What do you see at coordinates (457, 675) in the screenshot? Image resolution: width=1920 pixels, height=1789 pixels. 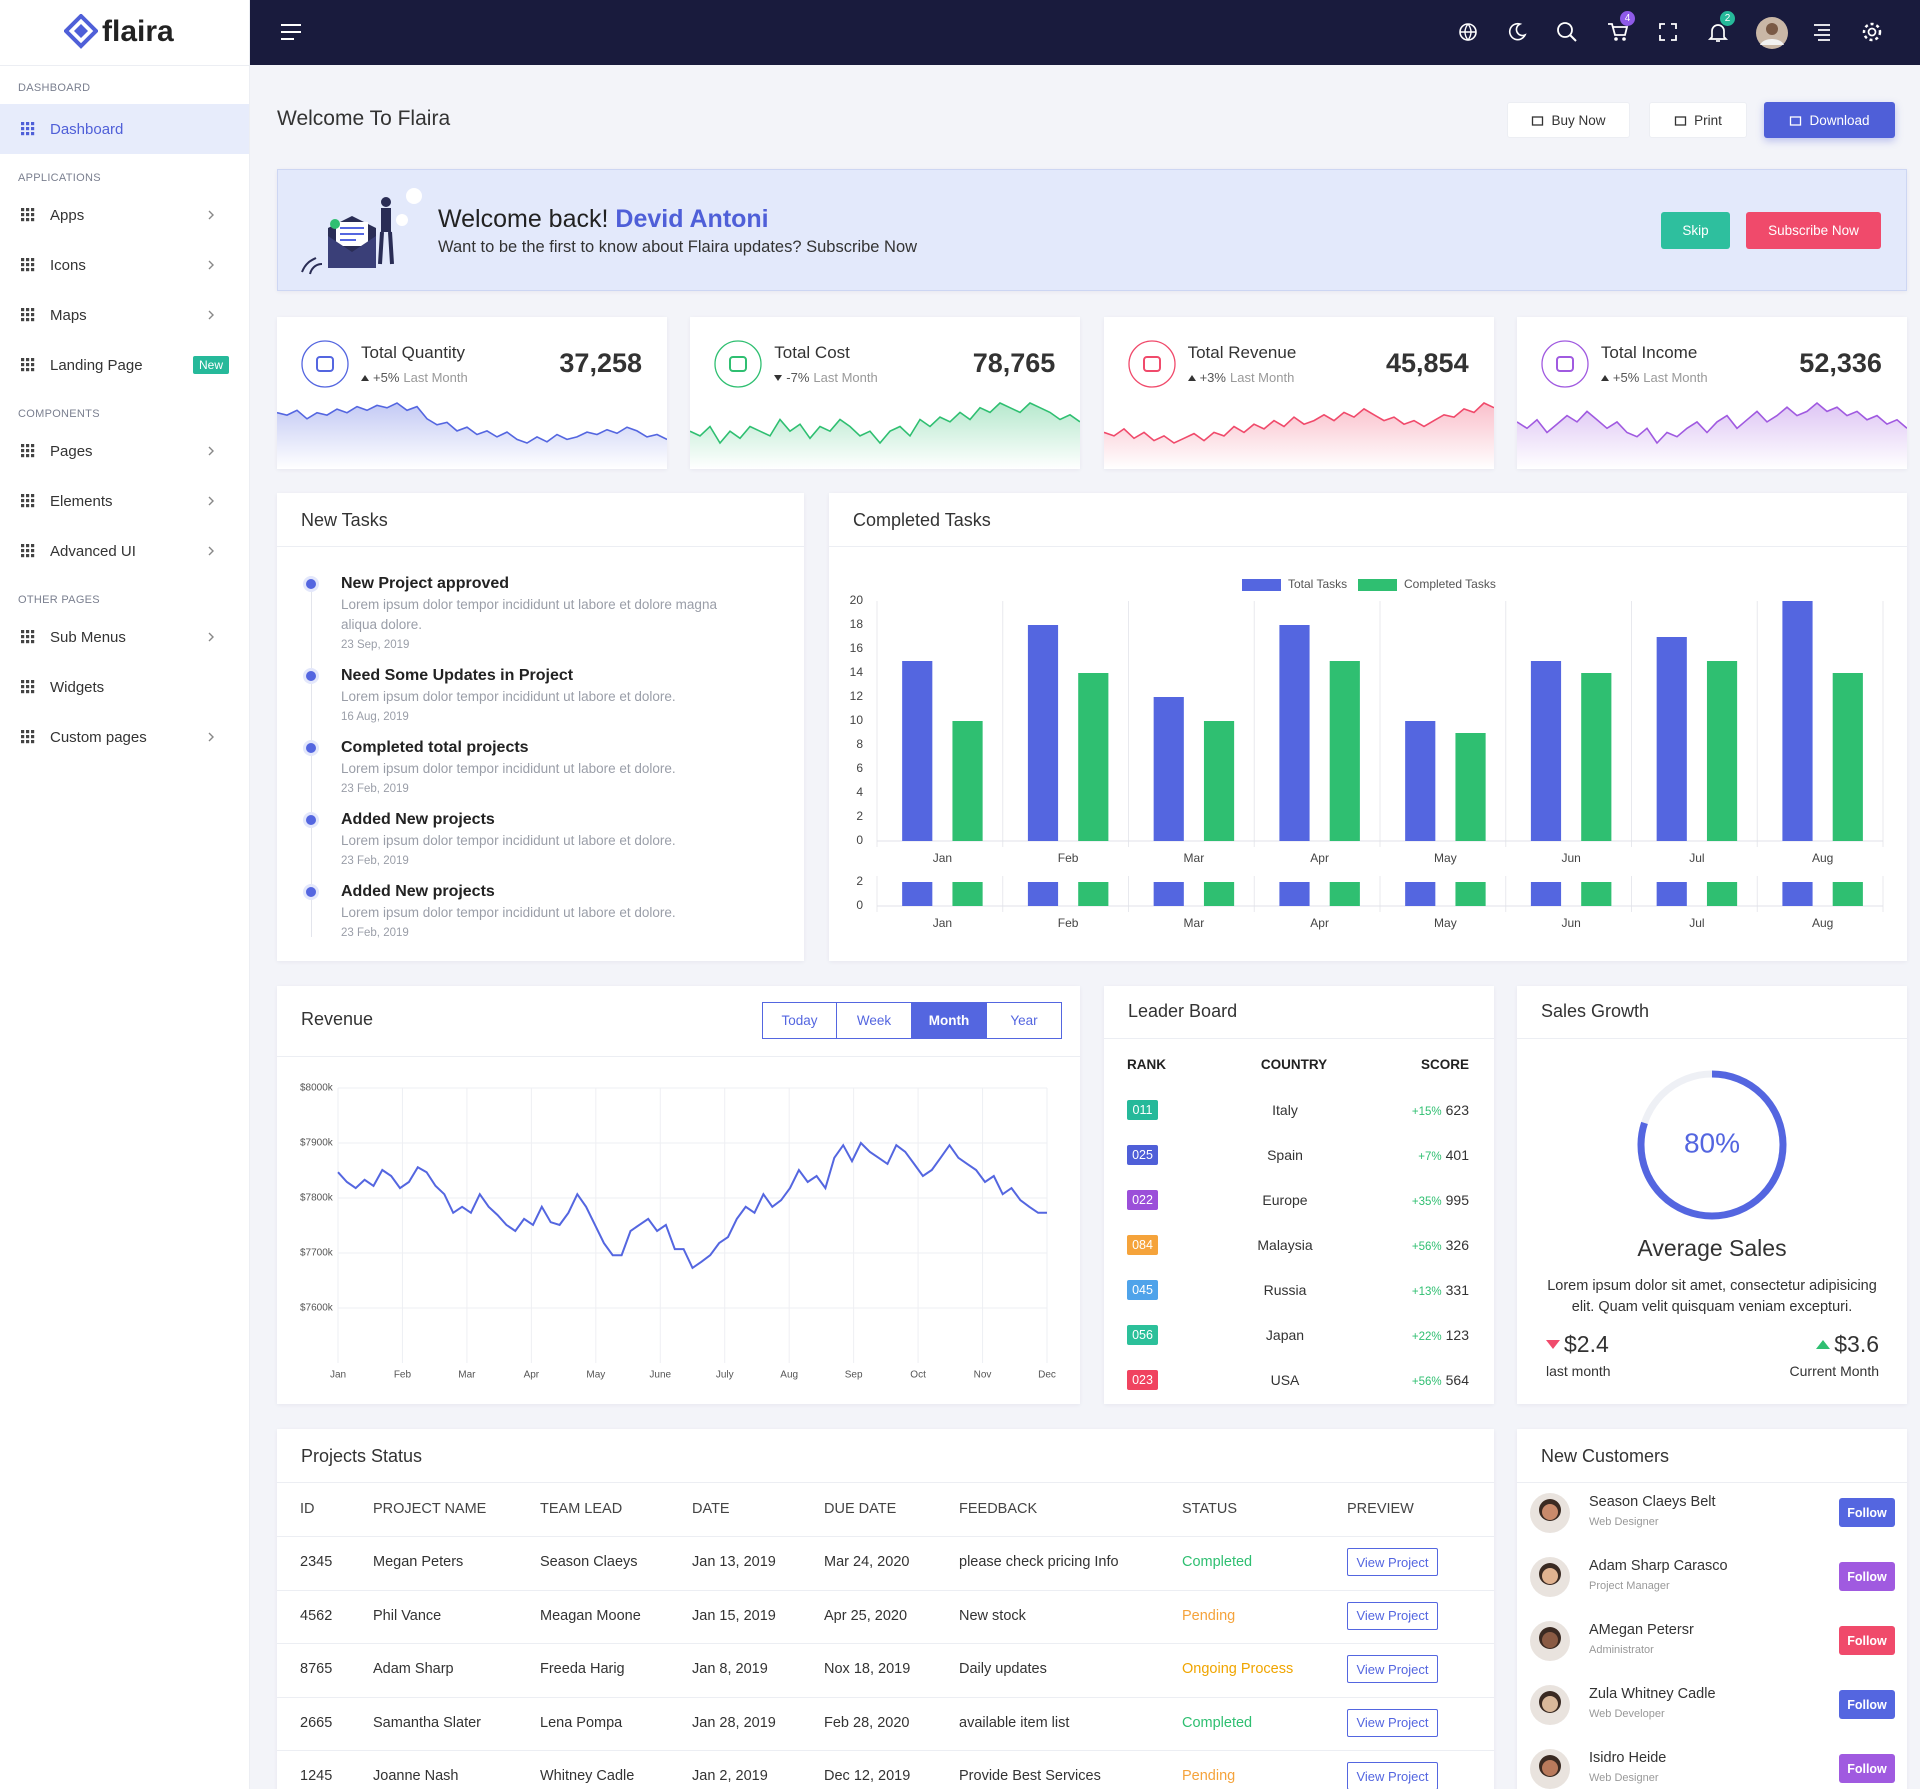 I see `task-title: Need Some Updates in Project` at bounding box center [457, 675].